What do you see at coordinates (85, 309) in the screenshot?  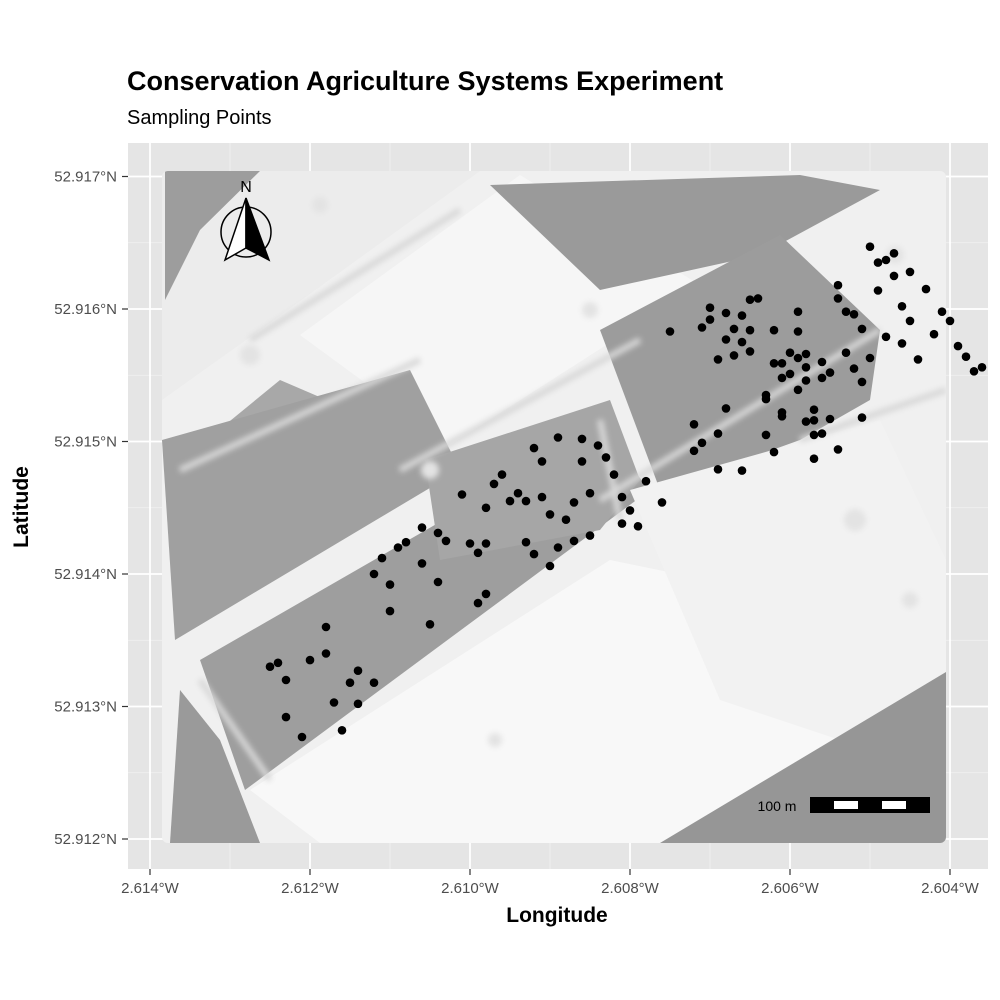 I see `y-tick-label: 52.916°N` at bounding box center [85, 309].